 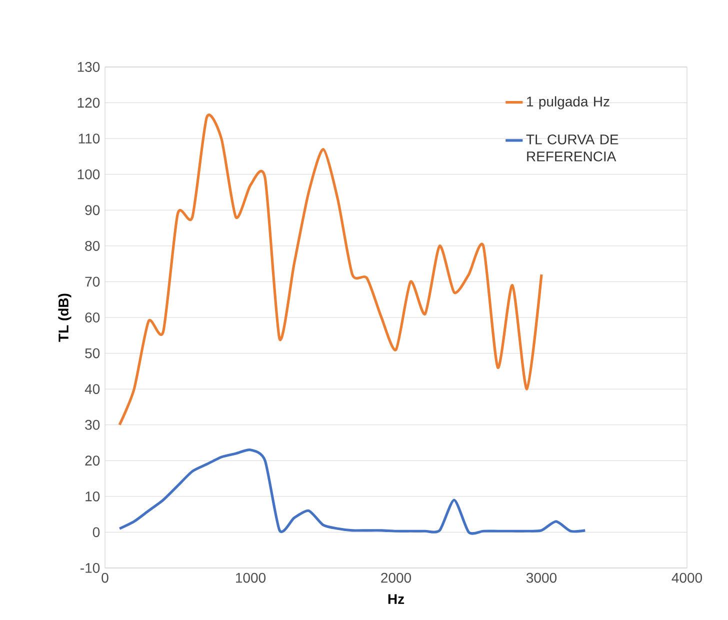 What do you see at coordinates (352, 491) in the screenshot?
I see `line-series` at bounding box center [352, 491].